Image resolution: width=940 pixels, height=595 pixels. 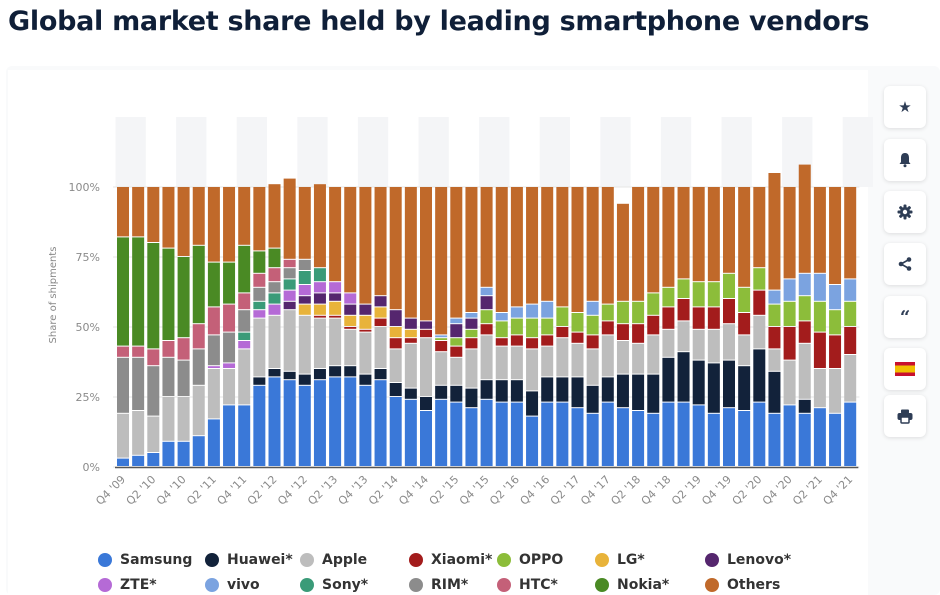 I want to click on legend-item: ZTE*, so click(x=127, y=585).